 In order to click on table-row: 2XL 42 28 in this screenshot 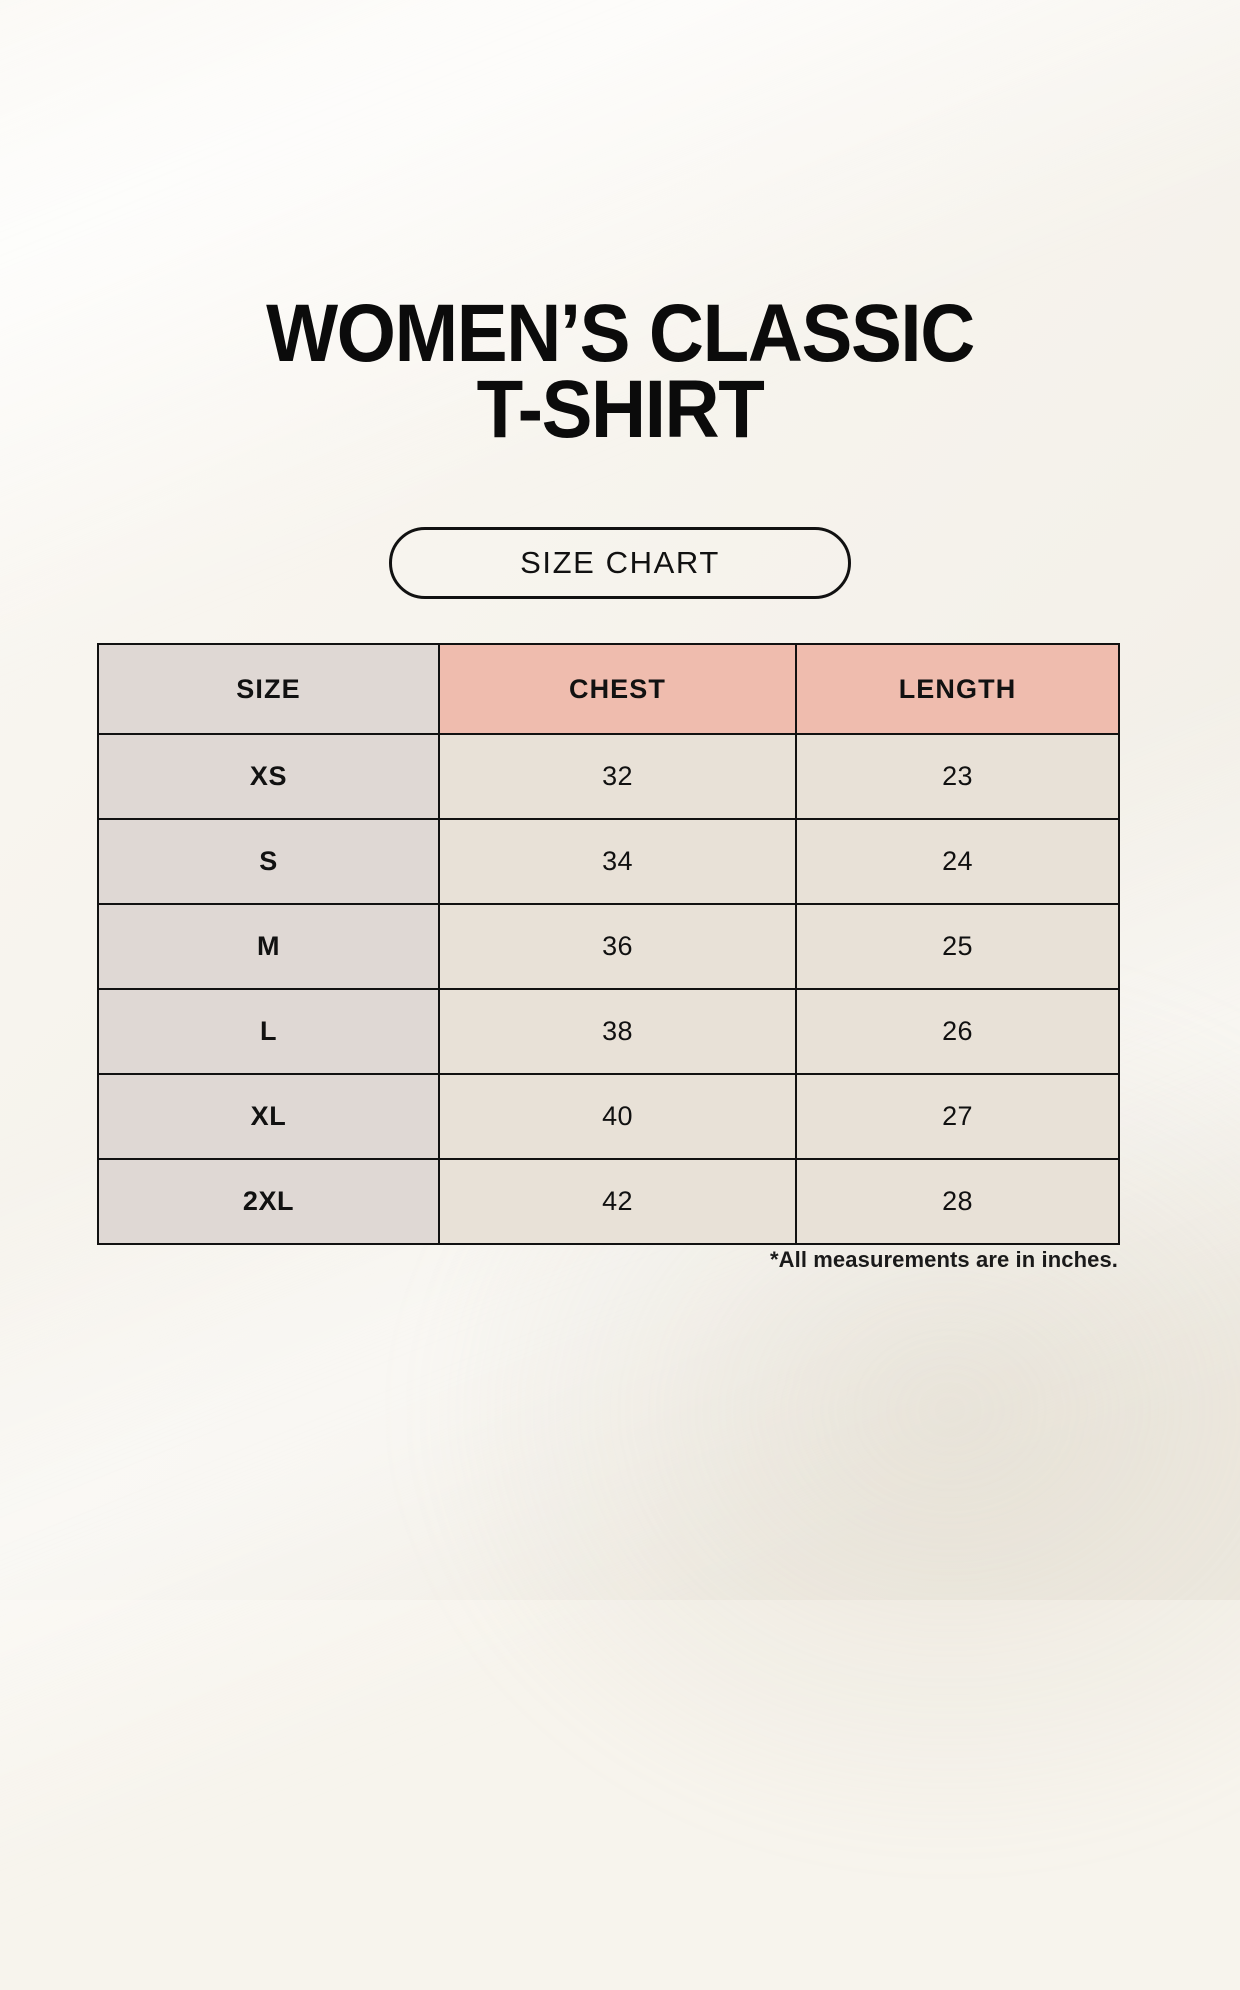, I will do `click(608, 1201)`.